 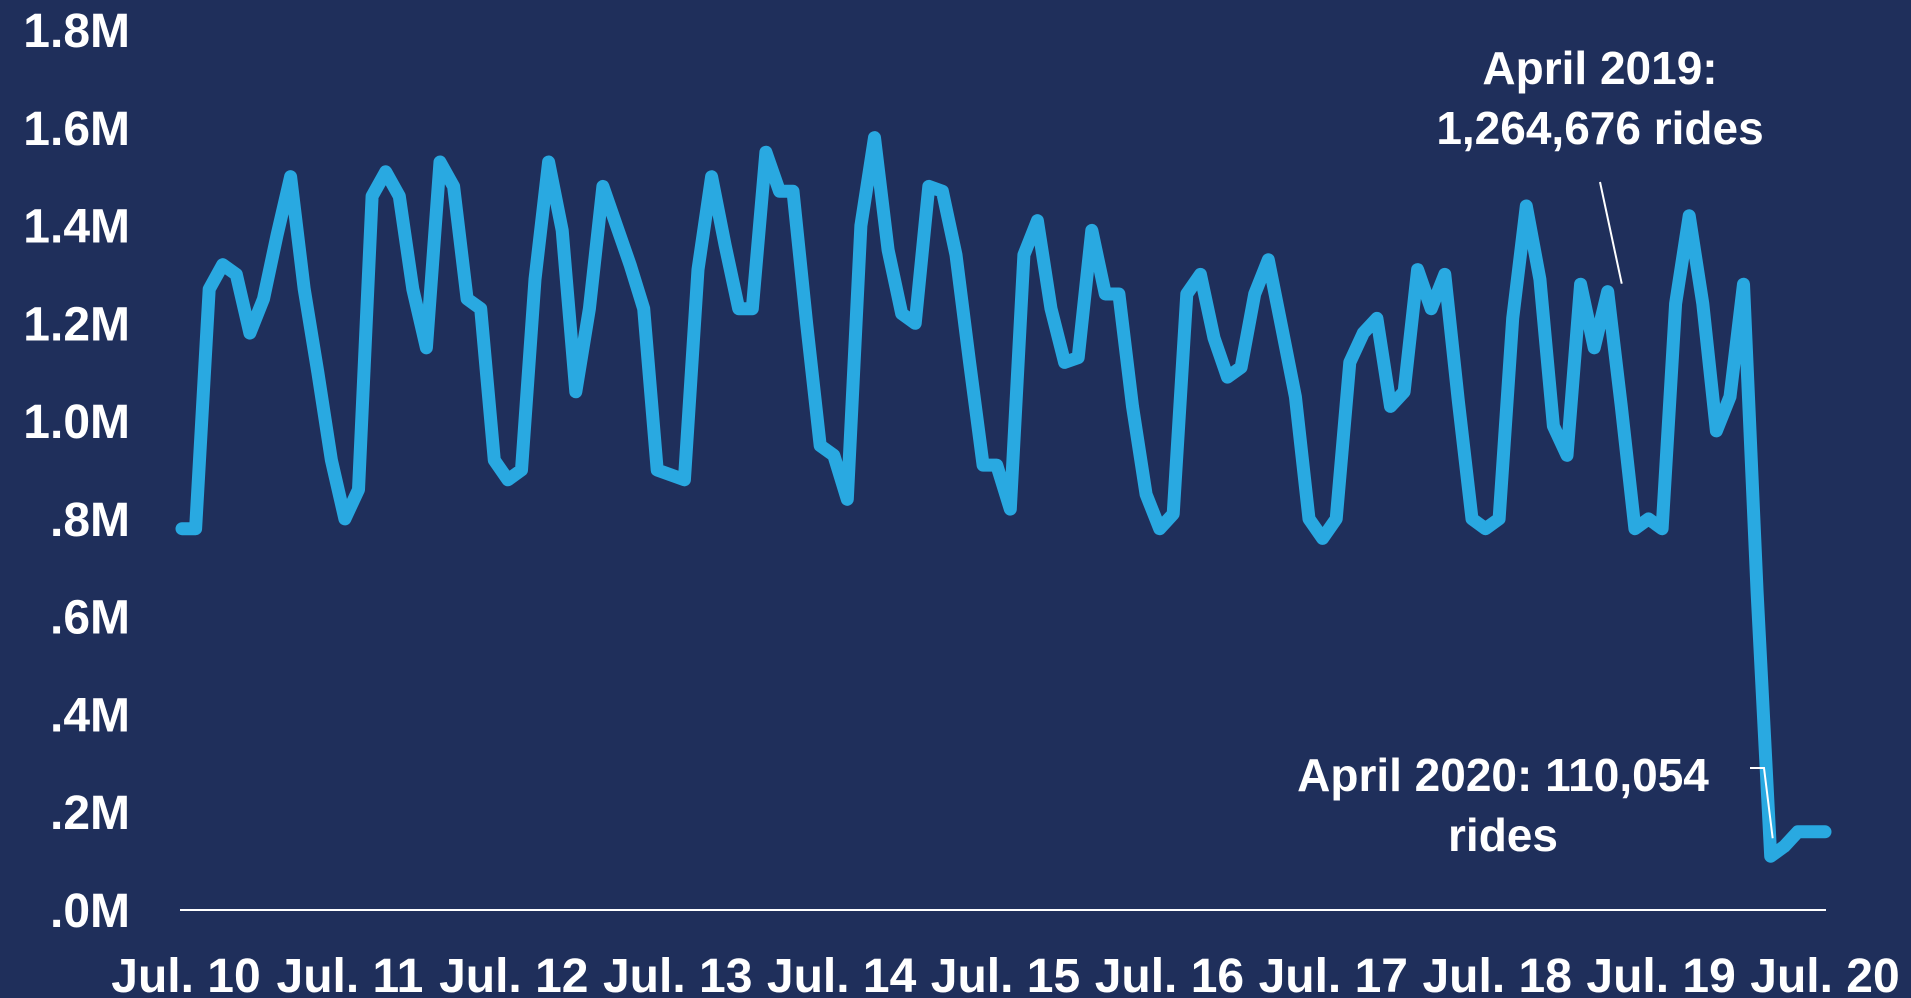 I want to click on y-tick-label: 1.2M, so click(x=76, y=324).